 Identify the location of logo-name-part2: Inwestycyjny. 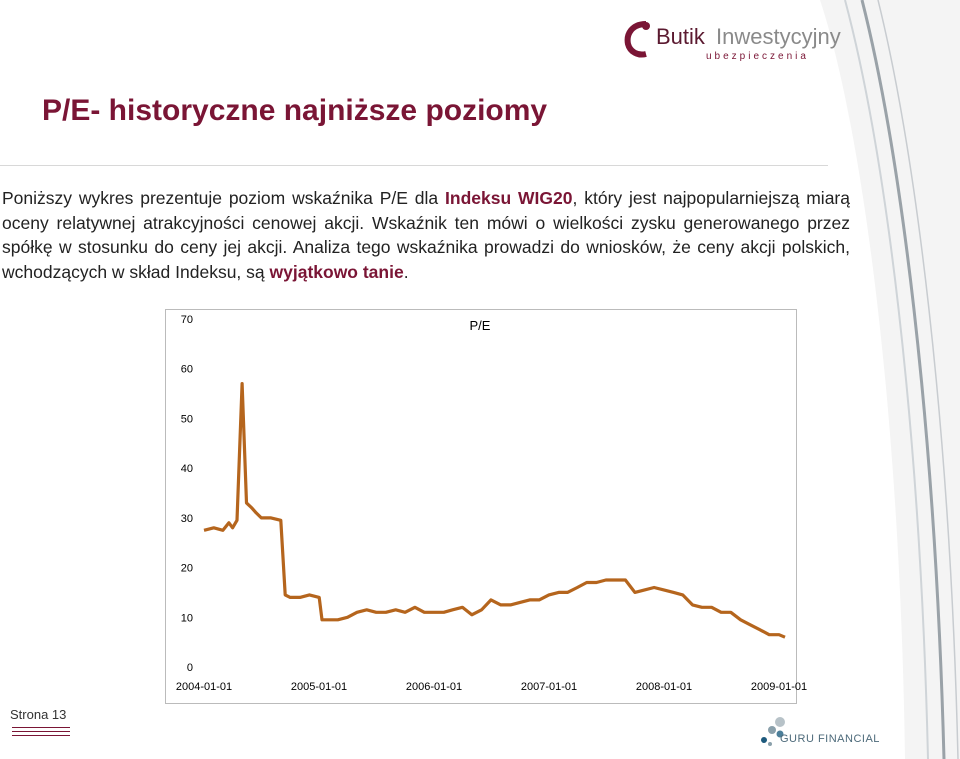
(778, 36).